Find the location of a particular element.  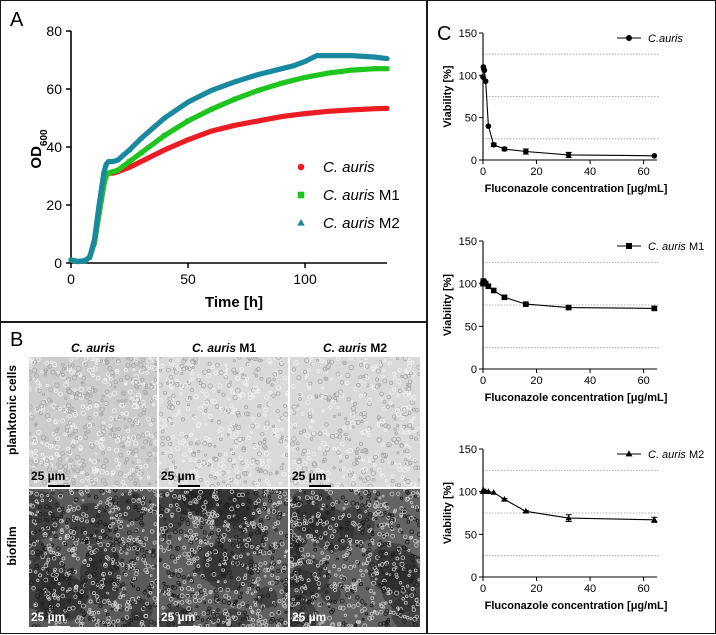

micrograph-biofilm-auris is located at coordinates (93, 558).